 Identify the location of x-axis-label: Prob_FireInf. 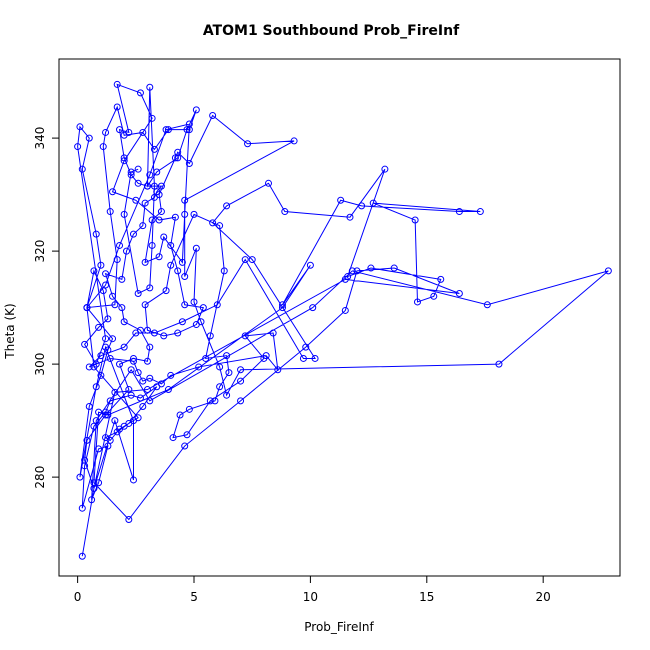
(339, 627).